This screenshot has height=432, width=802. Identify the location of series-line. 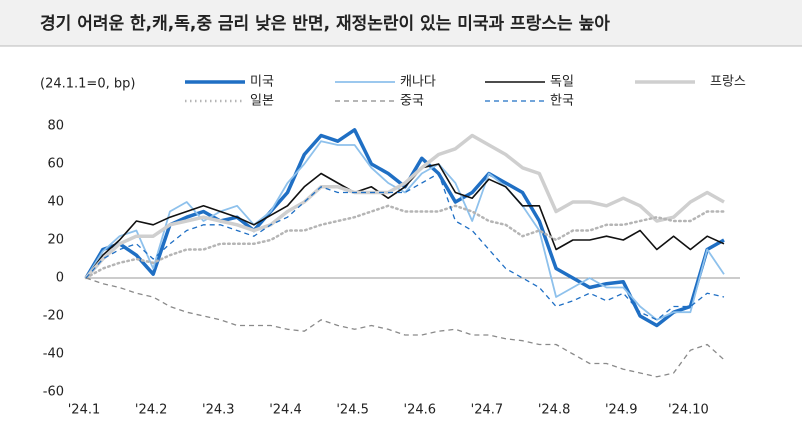
(405, 242).